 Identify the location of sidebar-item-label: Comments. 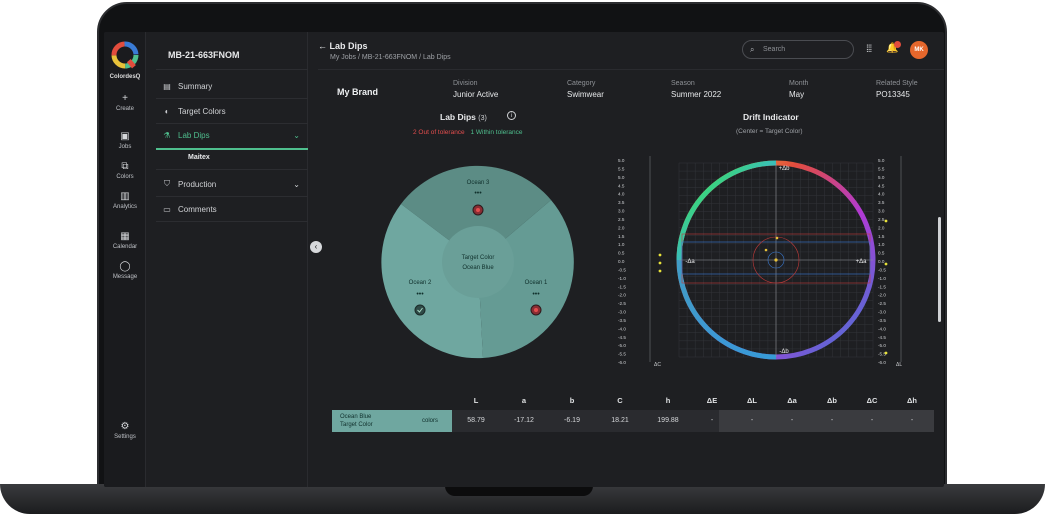
(197, 209).